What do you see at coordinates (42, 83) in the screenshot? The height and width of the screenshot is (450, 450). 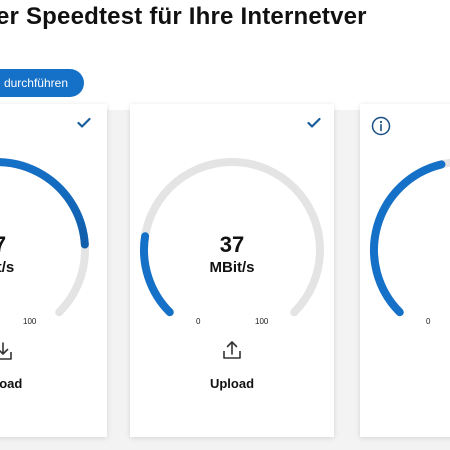 I see `run-speedtest-button: durchführen` at bounding box center [42, 83].